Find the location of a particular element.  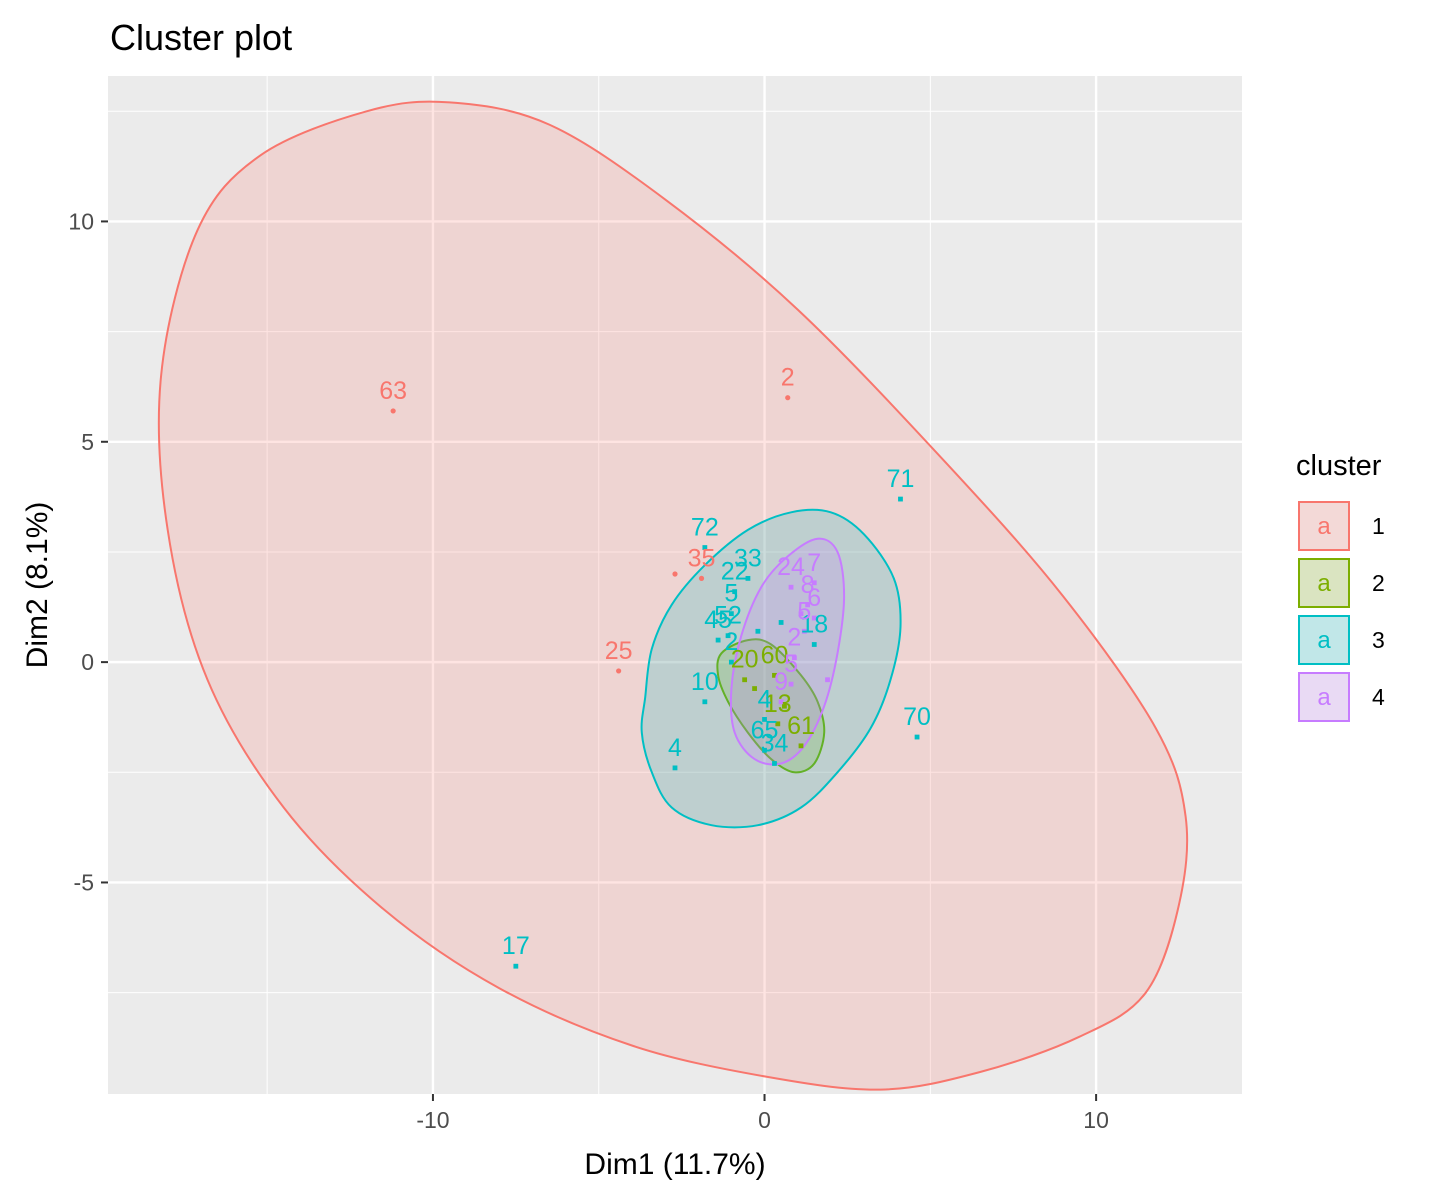

legend-item-label: 4 is located at coordinates (1378, 697).